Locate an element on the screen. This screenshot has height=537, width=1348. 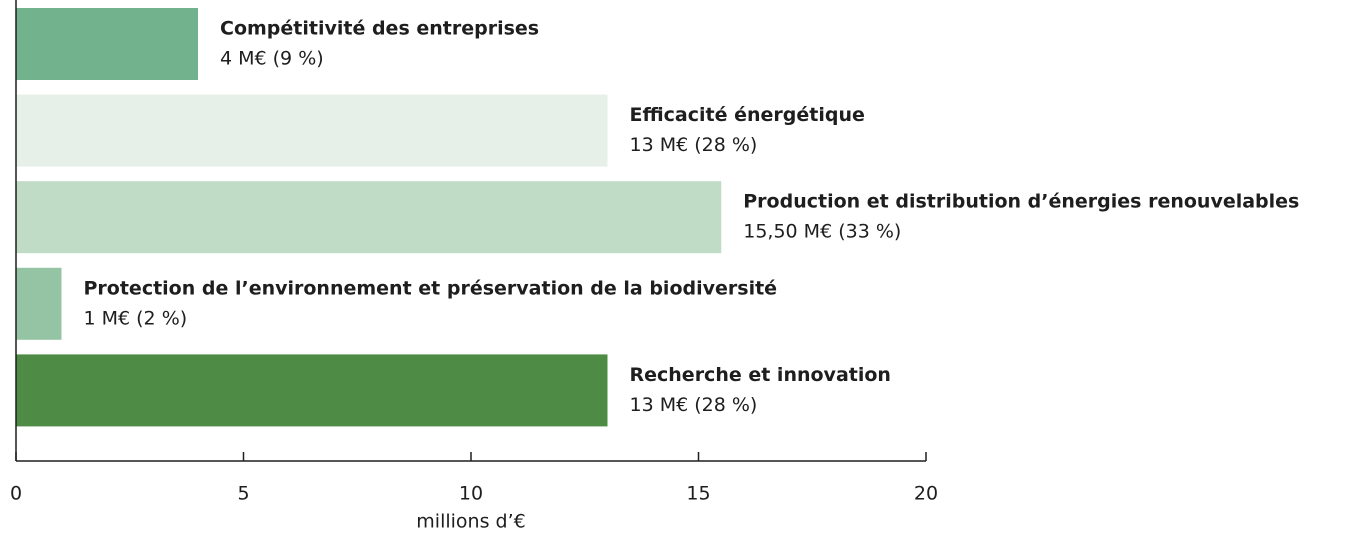
category-label: Recherche et innovation is located at coordinates (760, 375).